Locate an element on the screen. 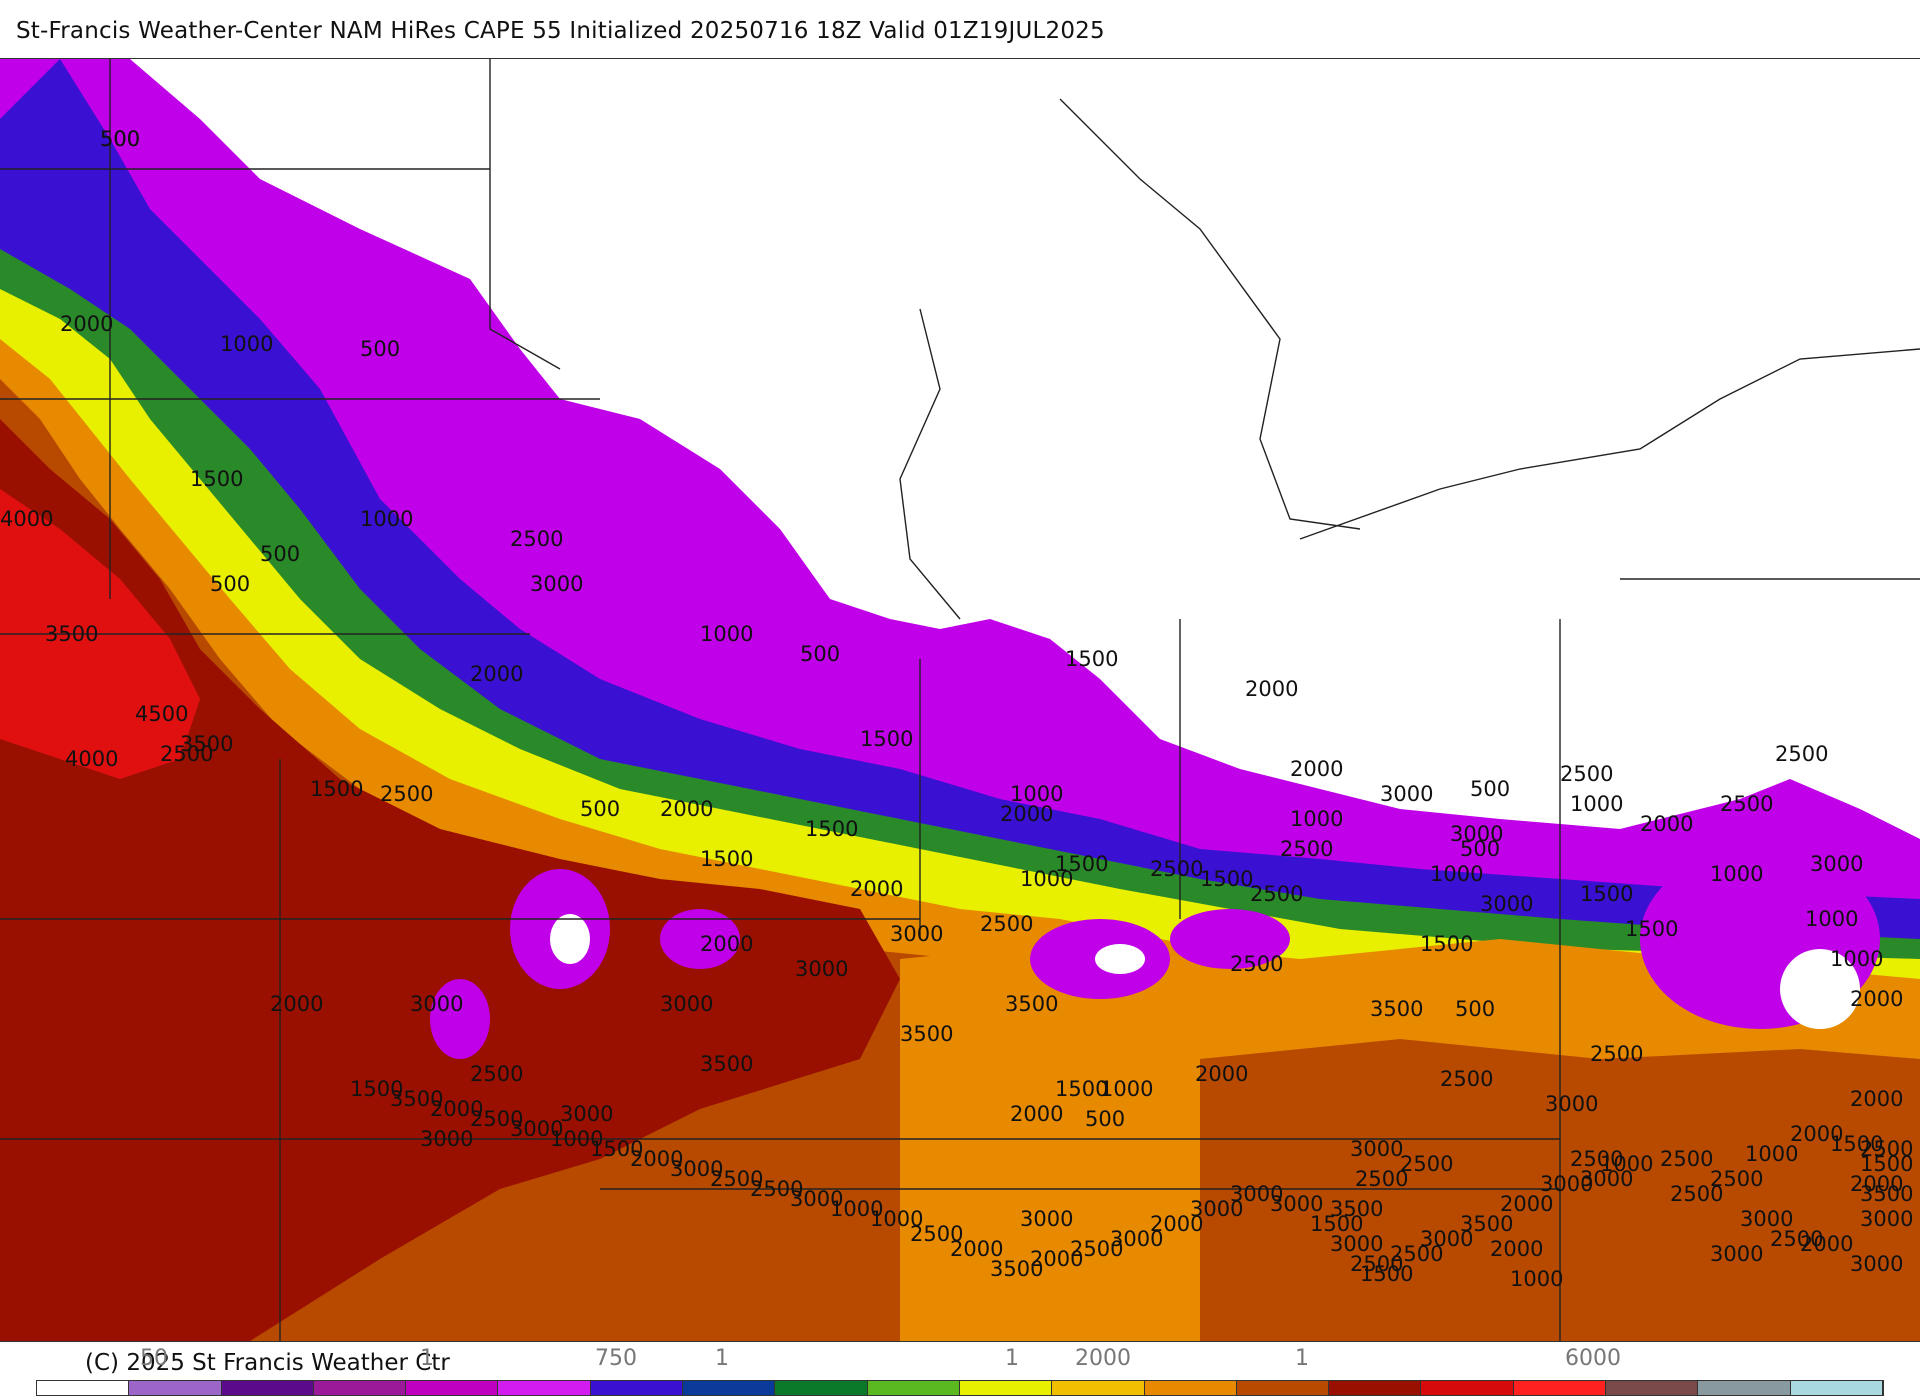 Image resolution: width=1920 pixels, height=1400 pixels. contour-label: 4000 is located at coordinates (91, 759).